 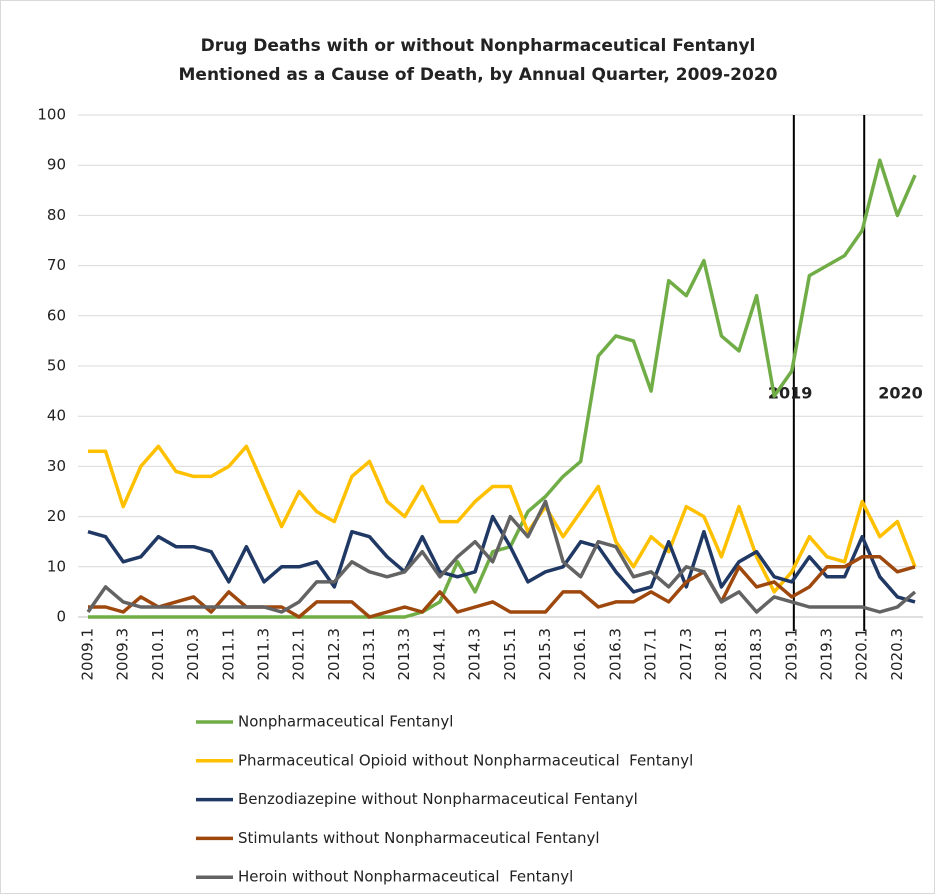 I want to click on x-tick-label: 2017.3, so click(x=686, y=654).